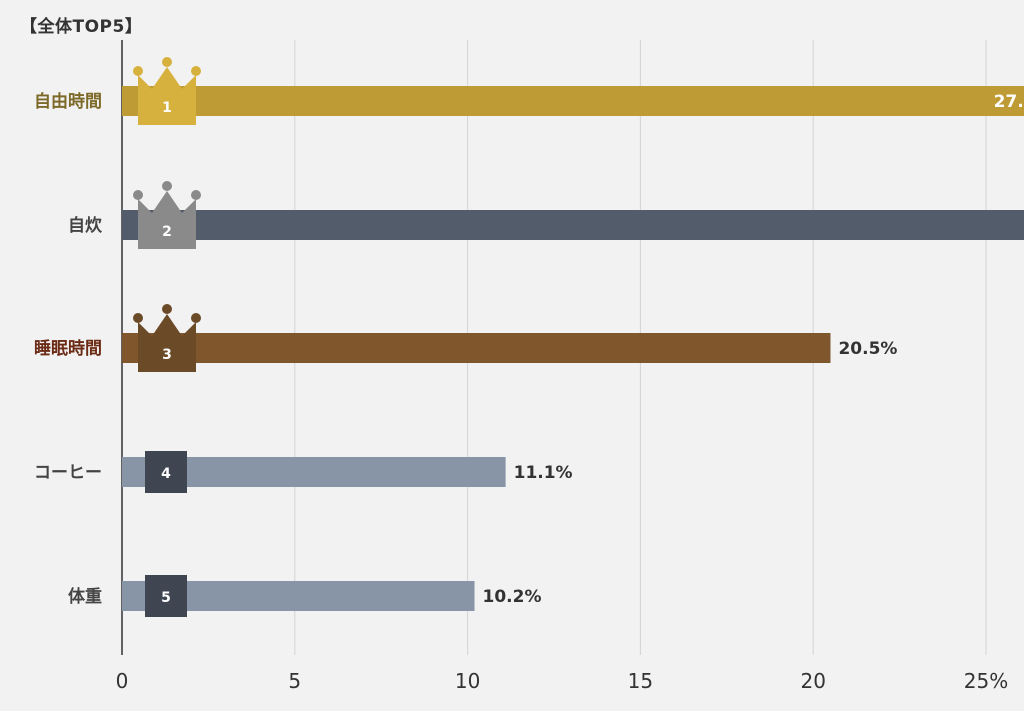 The width and height of the screenshot is (1024, 711). What do you see at coordinates (1009, 102) in the screenshot?
I see `value-label: 27.1%` at bounding box center [1009, 102].